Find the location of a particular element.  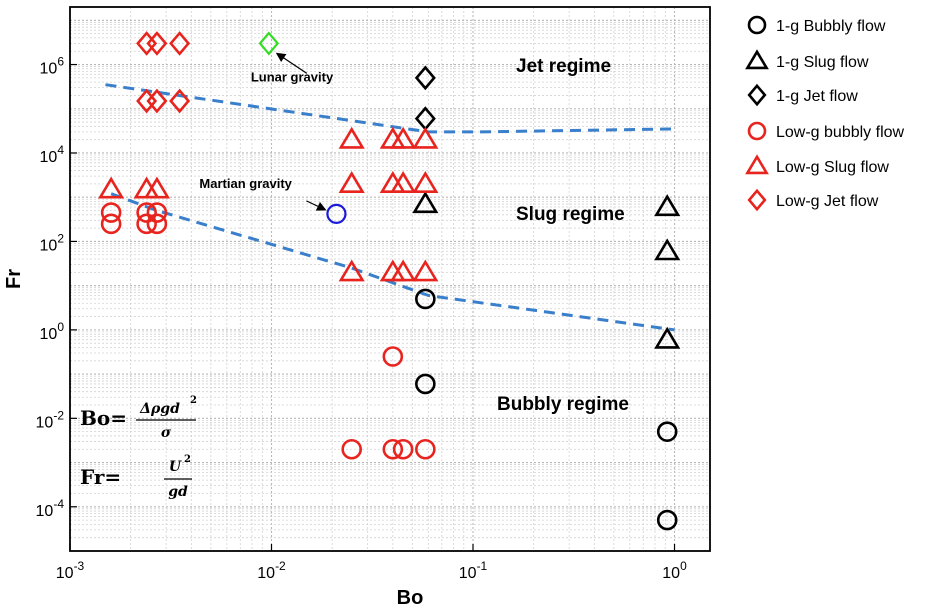

legend-marker-1-g-slug-flow is located at coordinates (757, 59).